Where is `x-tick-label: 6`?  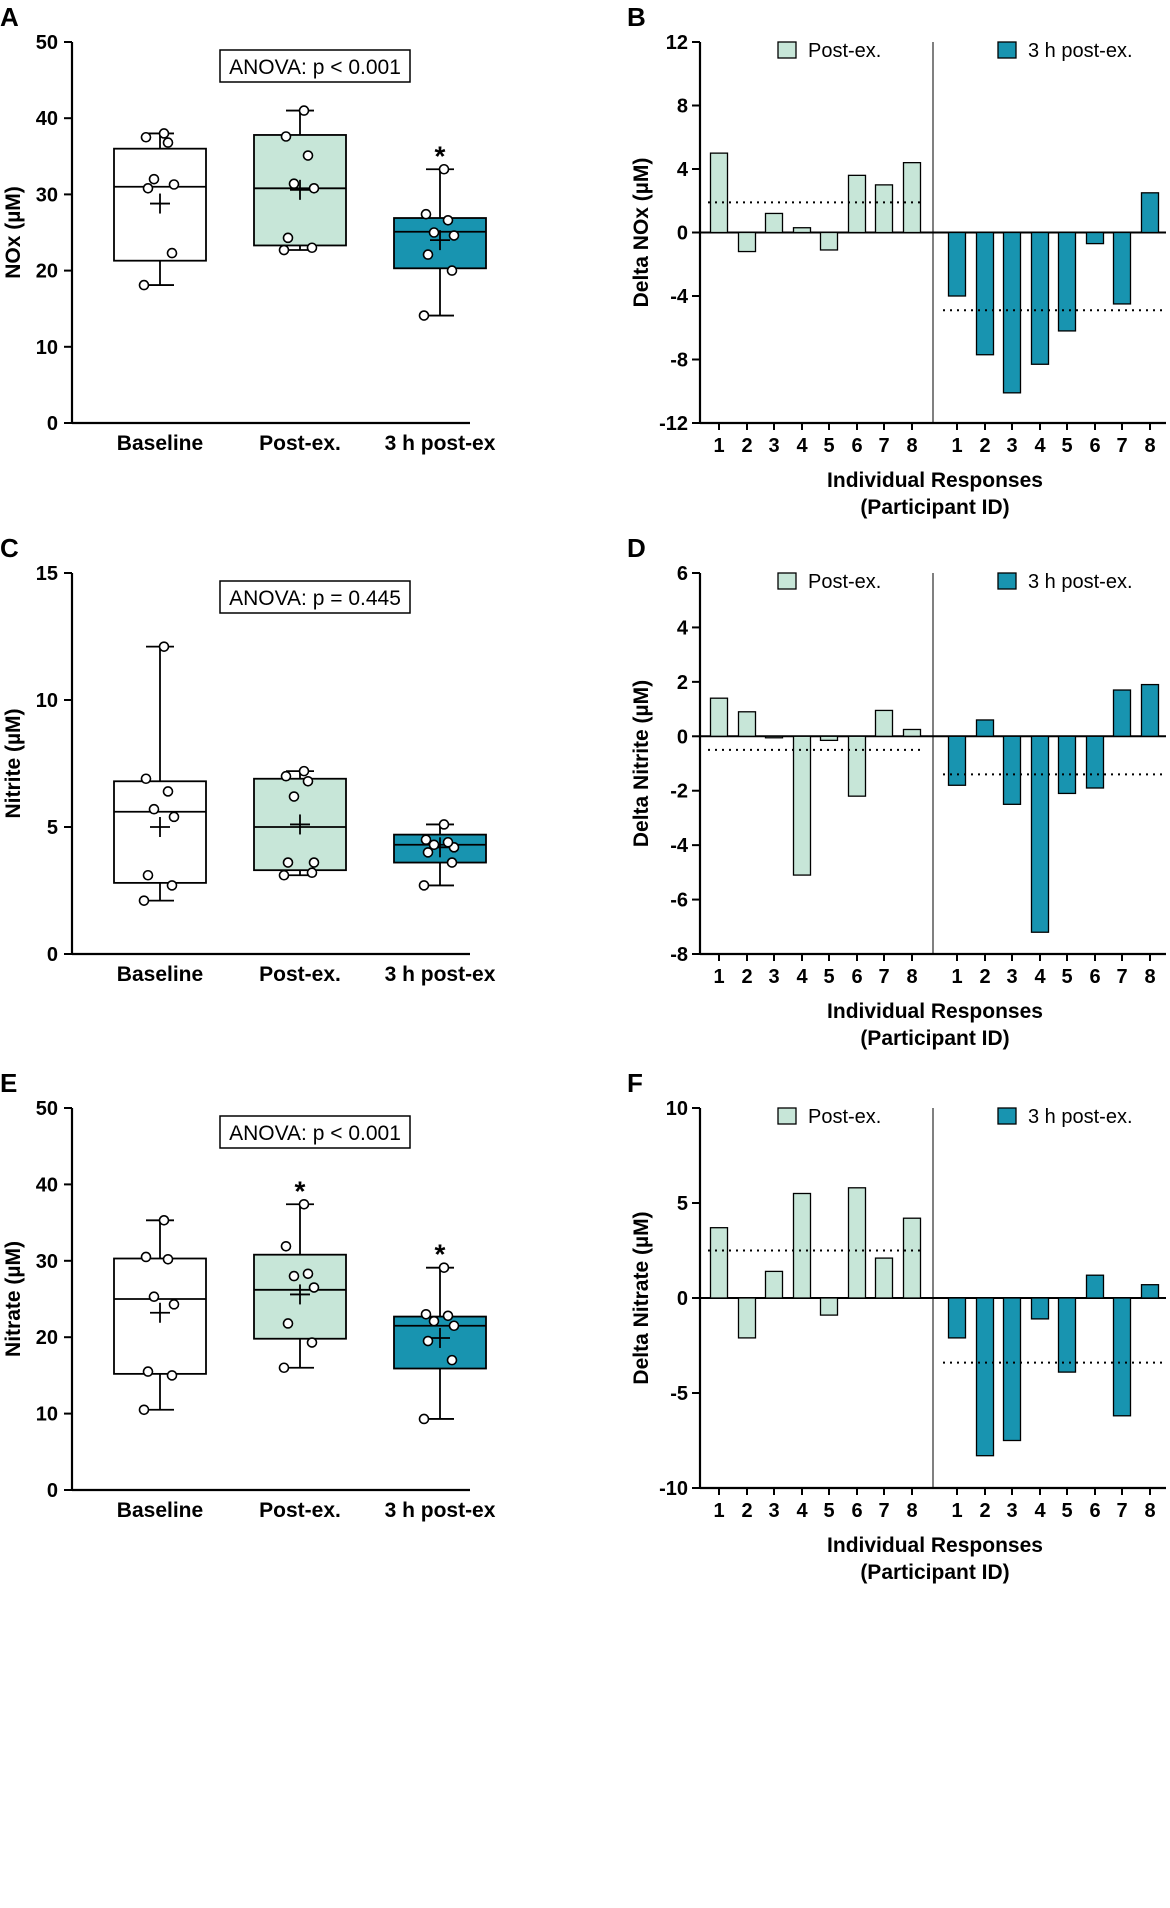
x-tick-label: 6 is located at coordinates (1094, 446).